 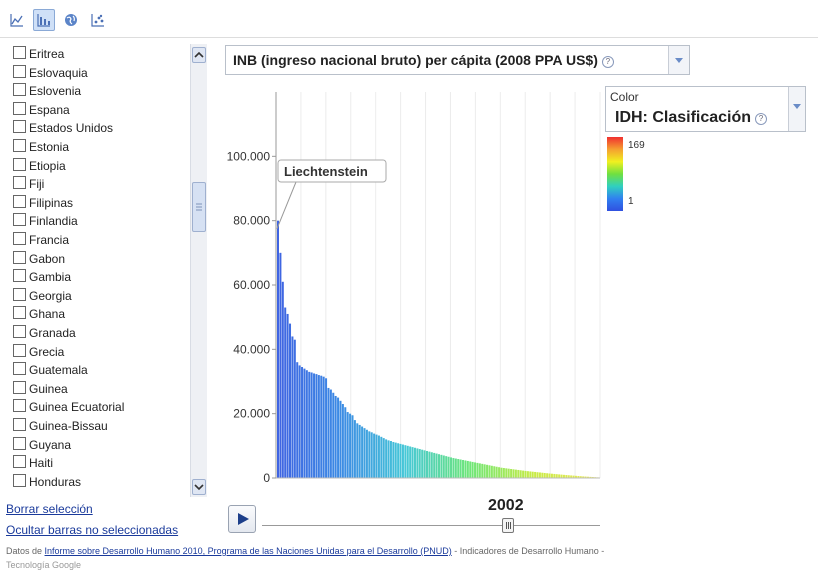 What do you see at coordinates (42, 445) in the screenshot?
I see `country-item: Guyana` at bounding box center [42, 445].